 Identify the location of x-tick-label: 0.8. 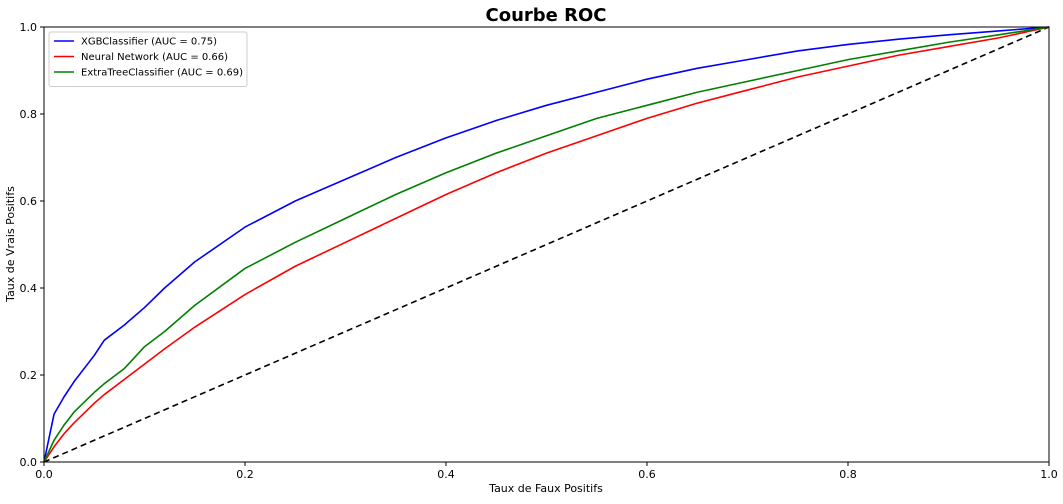
(848, 474).